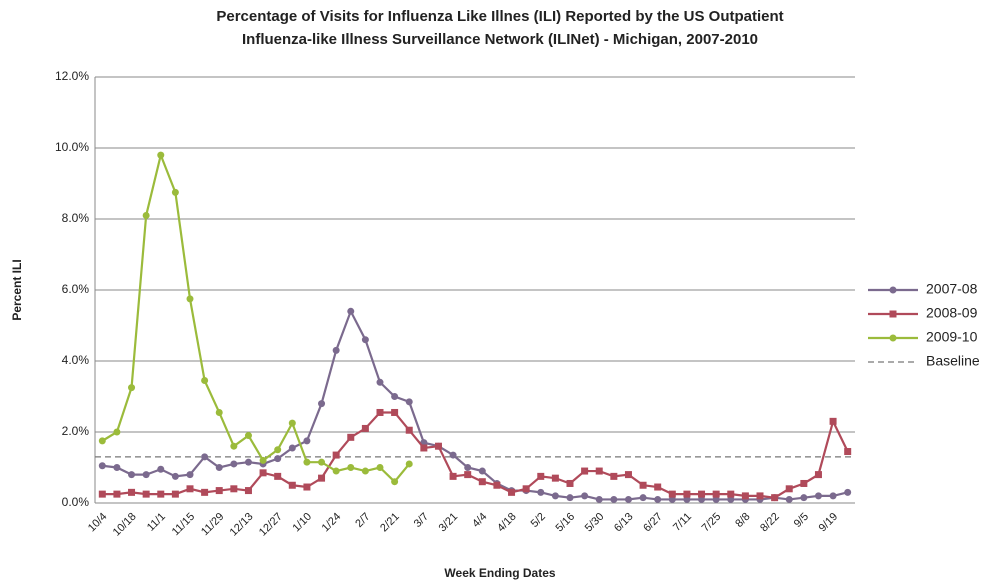 The width and height of the screenshot is (1005, 588). What do you see at coordinates (770, 523) in the screenshot?
I see `x-tick-label: 8/22` at bounding box center [770, 523].